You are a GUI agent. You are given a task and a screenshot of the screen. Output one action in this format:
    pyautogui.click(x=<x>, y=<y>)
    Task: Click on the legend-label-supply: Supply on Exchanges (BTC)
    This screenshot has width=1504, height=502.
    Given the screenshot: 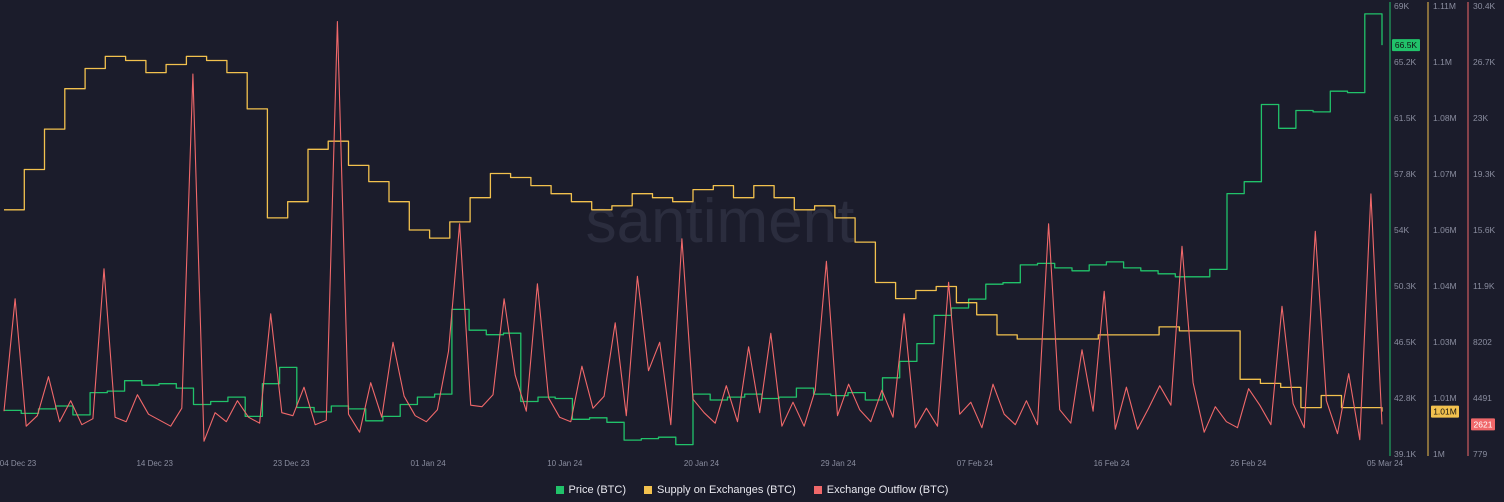 What is the action you would take?
    pyautogui.click(x=726, y=490)
    